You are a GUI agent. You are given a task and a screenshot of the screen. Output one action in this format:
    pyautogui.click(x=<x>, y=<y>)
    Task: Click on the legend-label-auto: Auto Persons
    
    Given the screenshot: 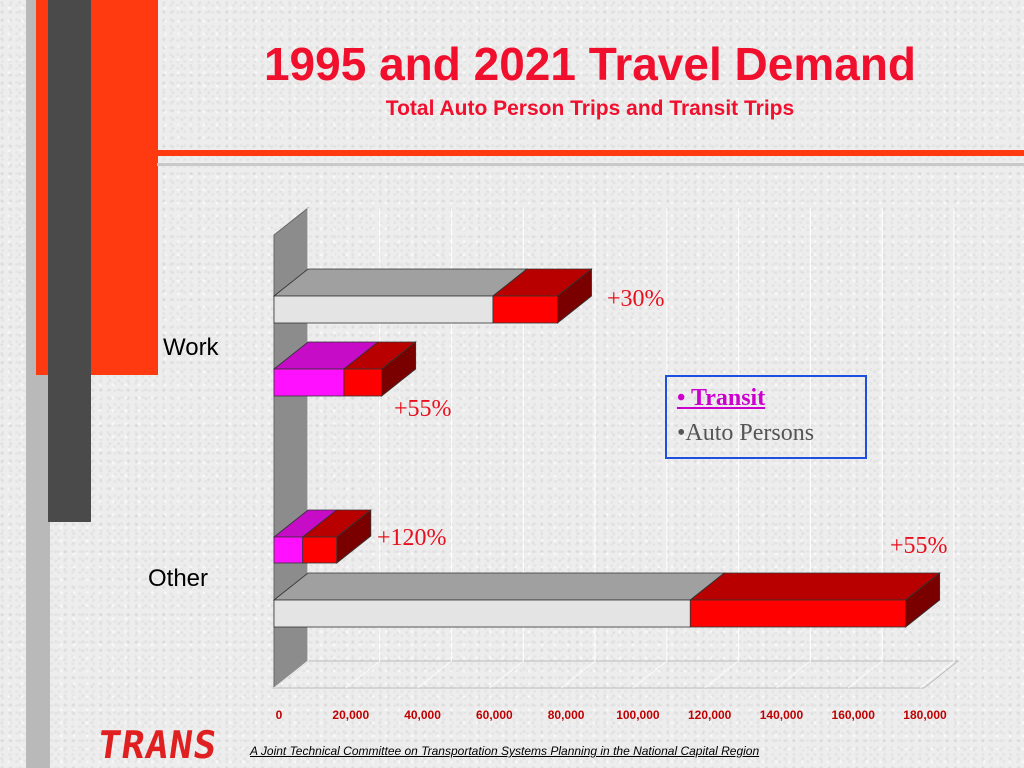 What is the action you would take?
    pyautogui.click(x=750, y=433)
    